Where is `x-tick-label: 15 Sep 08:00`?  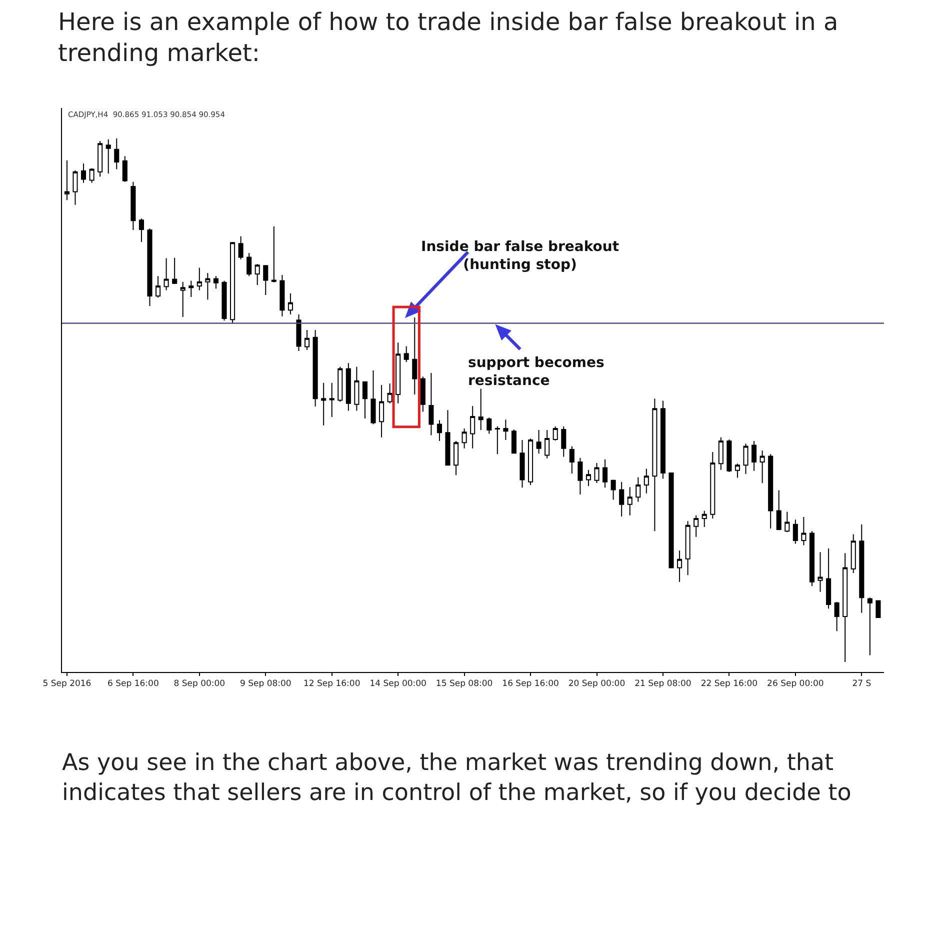
x-tick-label: 15 Sep 08:00 is located at coordinates (464, 684).